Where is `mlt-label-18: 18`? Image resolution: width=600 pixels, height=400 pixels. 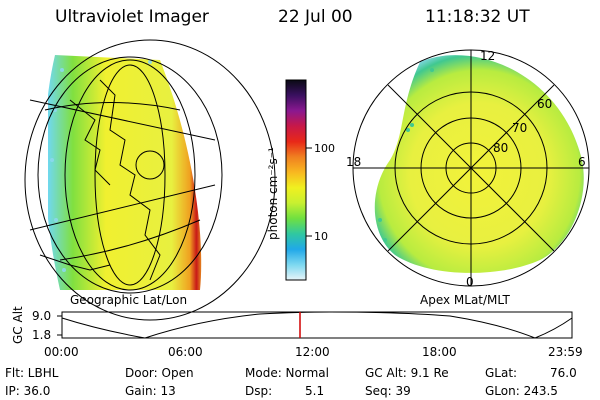
mlt-label-18: 18 is located at coordinates (353, 162).